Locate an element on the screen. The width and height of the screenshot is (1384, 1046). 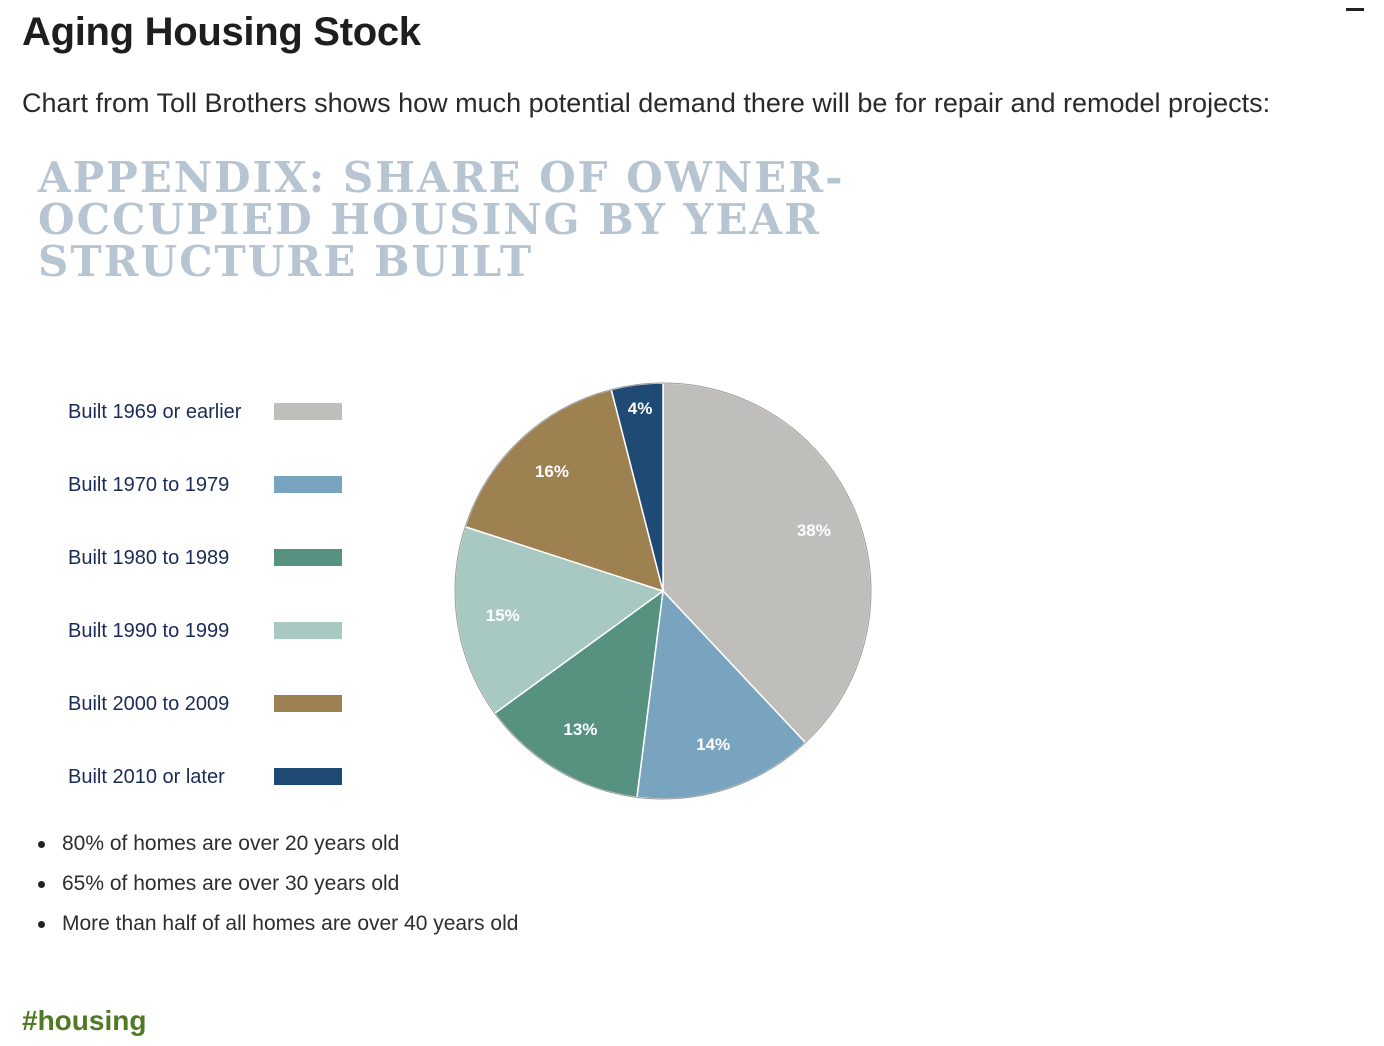
minimize-icon is located at coordinates (1355, 9).